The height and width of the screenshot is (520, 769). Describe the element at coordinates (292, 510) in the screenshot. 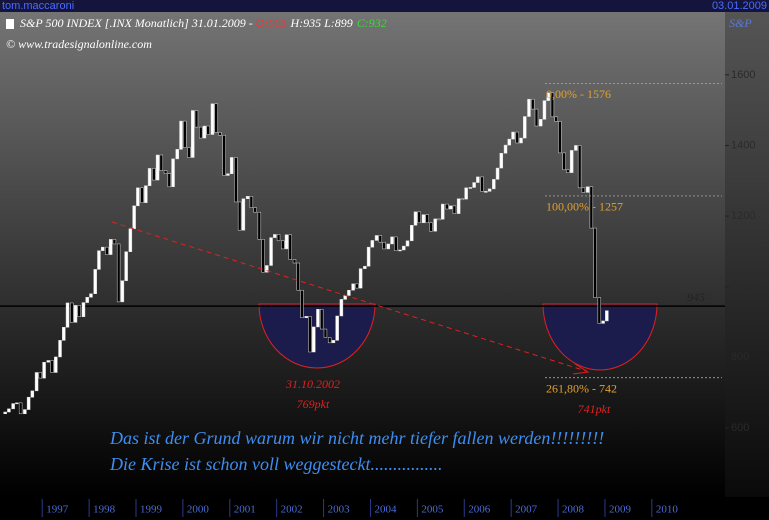

I see `x-tick-label: 2002` at that location.